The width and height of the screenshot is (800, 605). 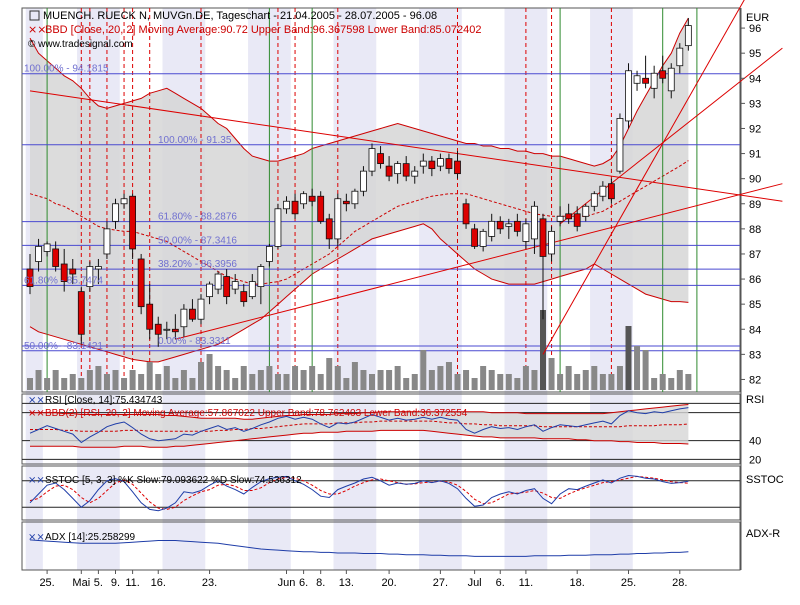 What do you see at coordinates (755, 460) in the screenshot?
I see `rsi-tick-label: 20` at bounding box center [755, 460].